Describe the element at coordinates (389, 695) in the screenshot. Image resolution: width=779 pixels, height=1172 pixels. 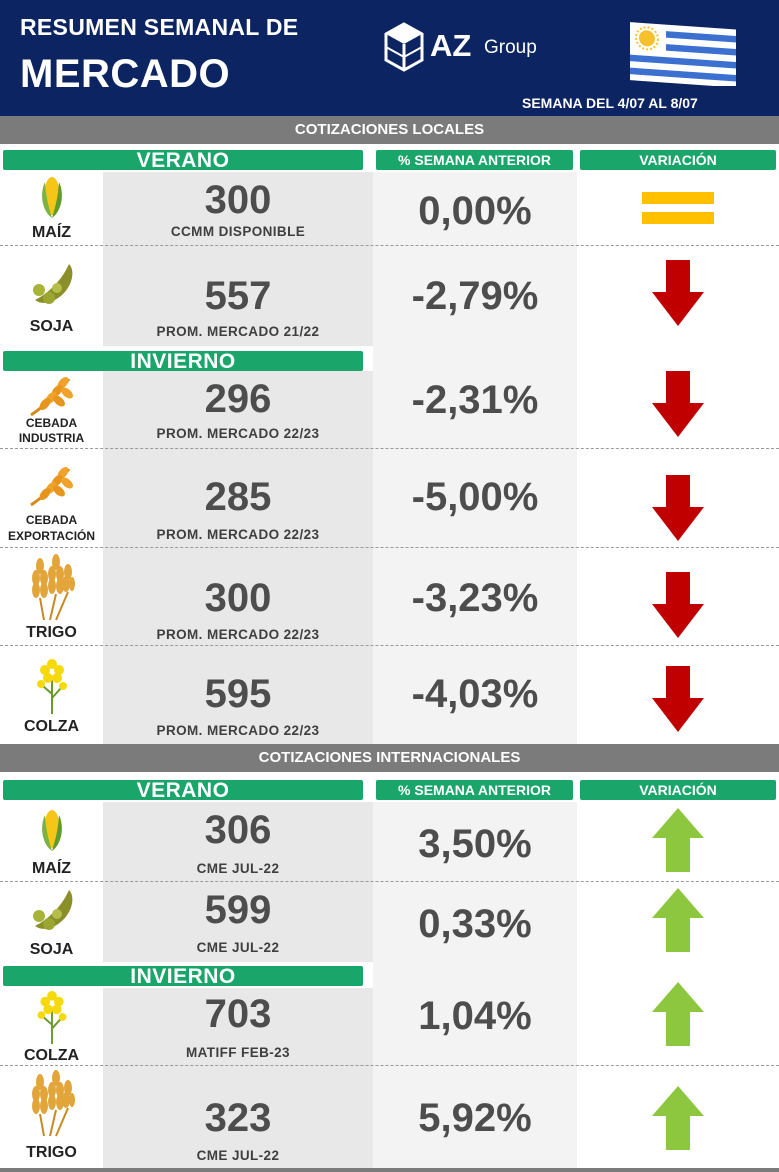
I see `local-row-colza: COLZA 595 PROM. MERCADO 22/23 -4,03%` at that location.